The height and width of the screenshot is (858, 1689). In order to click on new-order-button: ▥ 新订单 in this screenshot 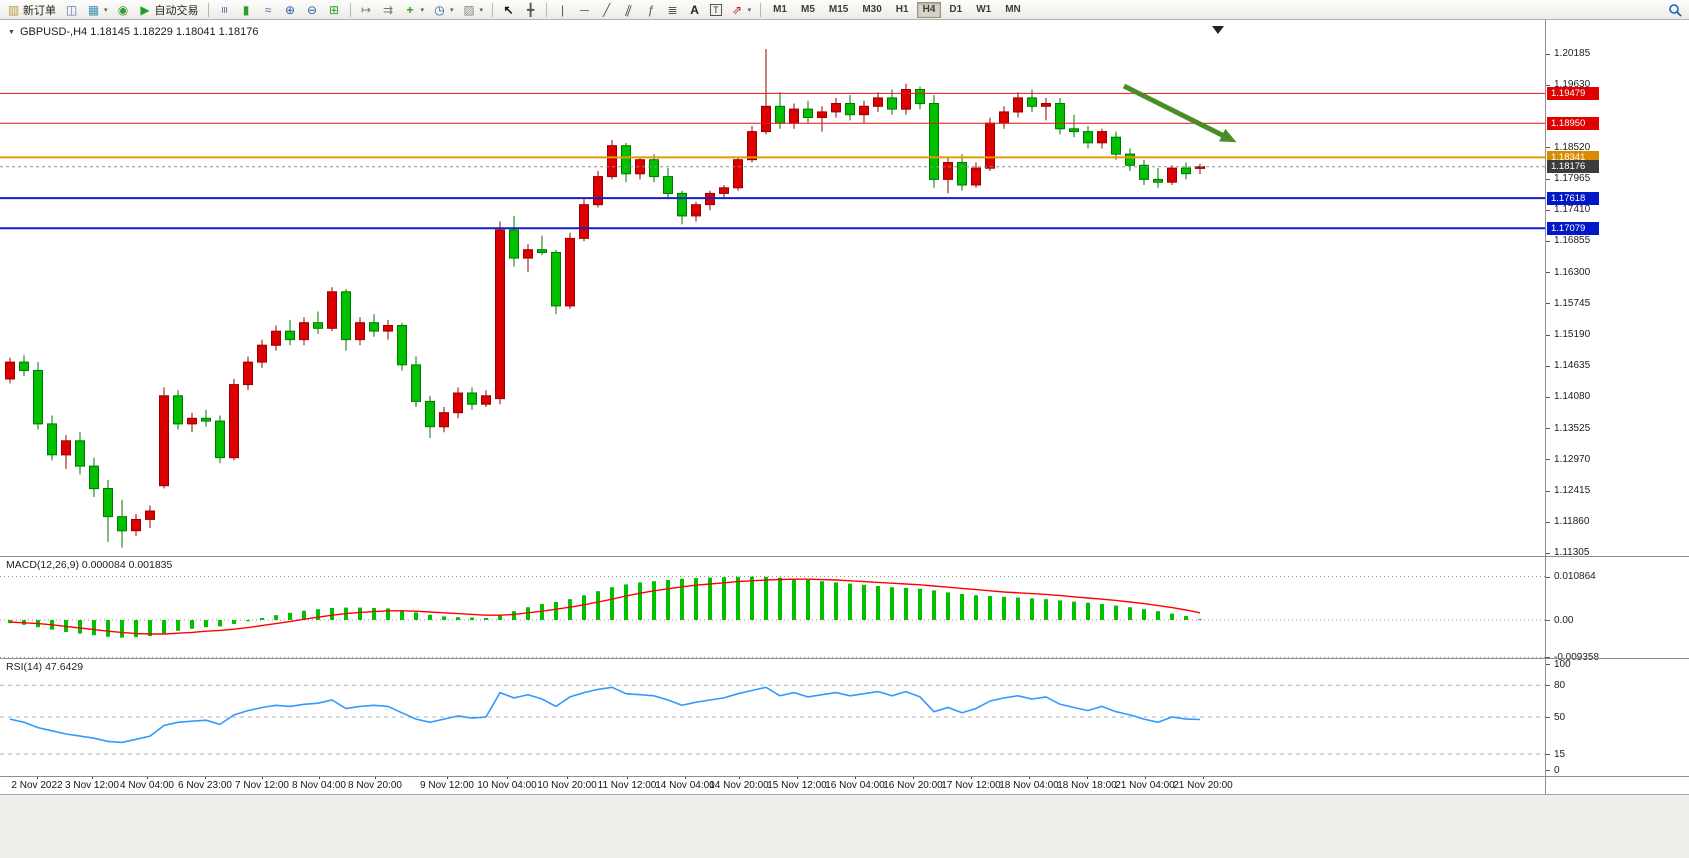, I will do `click(31, 10)`.